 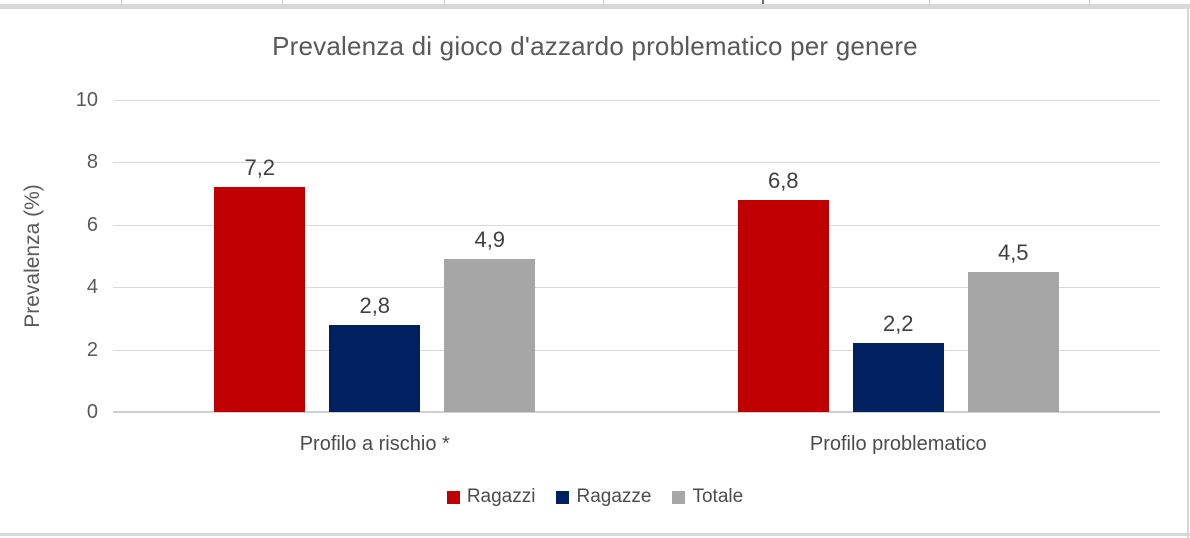 I want to click on bar-value-label: 6,8, so click(x=783, y=180).